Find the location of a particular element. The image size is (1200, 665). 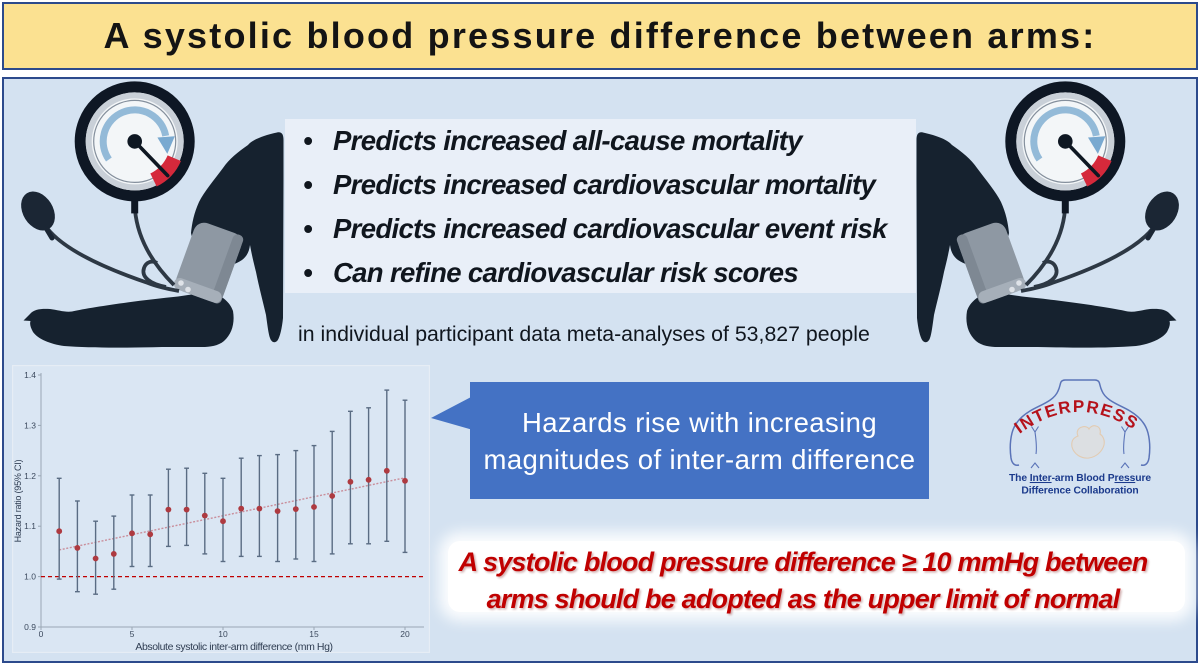

svg-text: 20 is located at coordinates (405, 634).